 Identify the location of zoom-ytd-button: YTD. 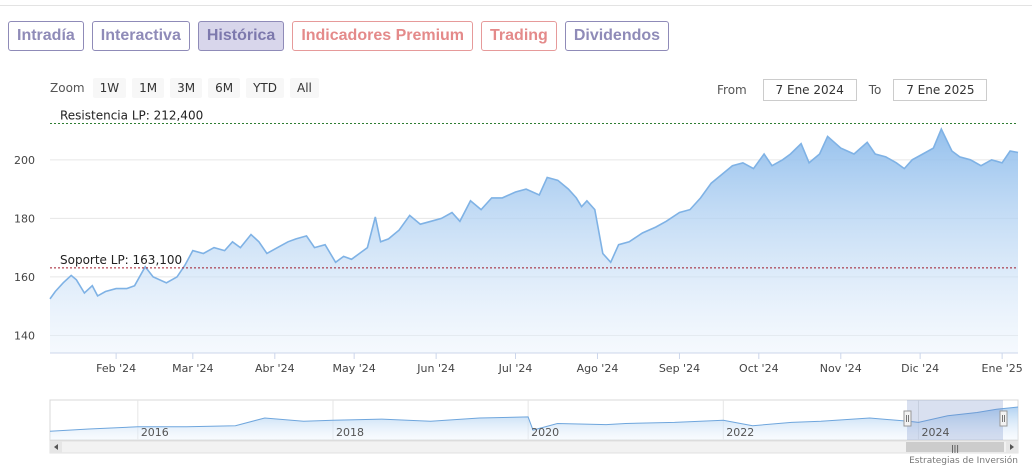
(265, 88).